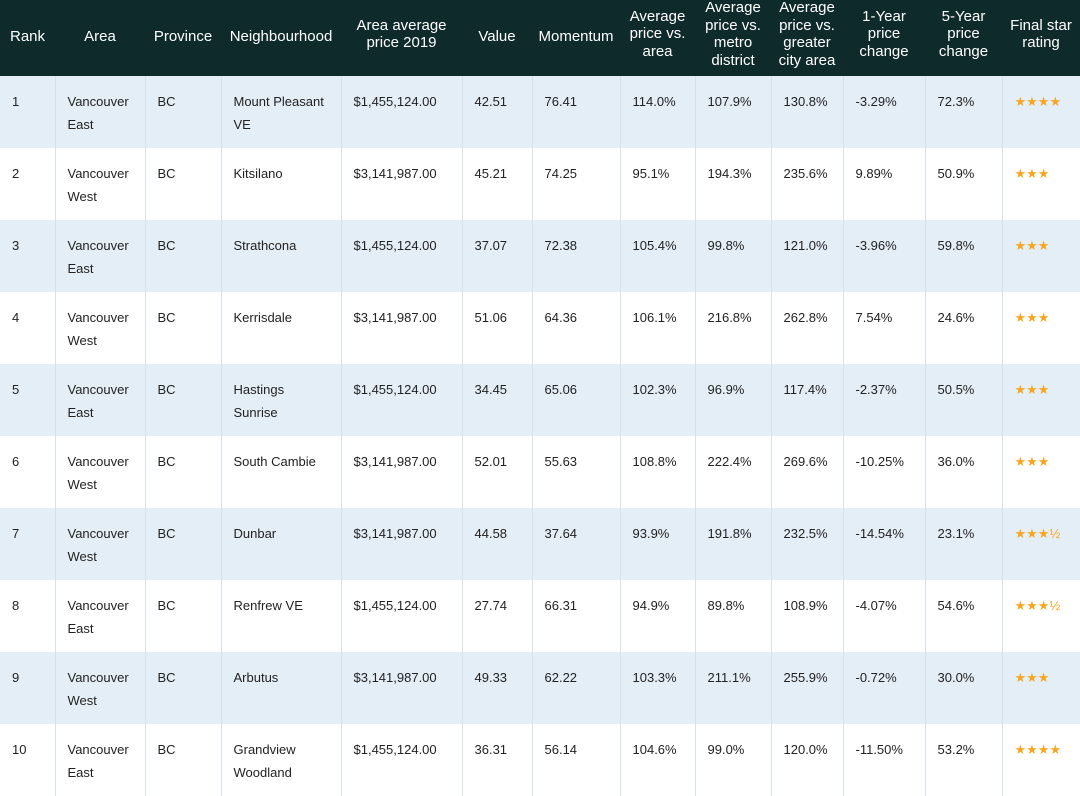  What do you see at coordinates (497, 688) in the screenshot?
I see `value-cell: 49.33` at bounding box center [497, 688].